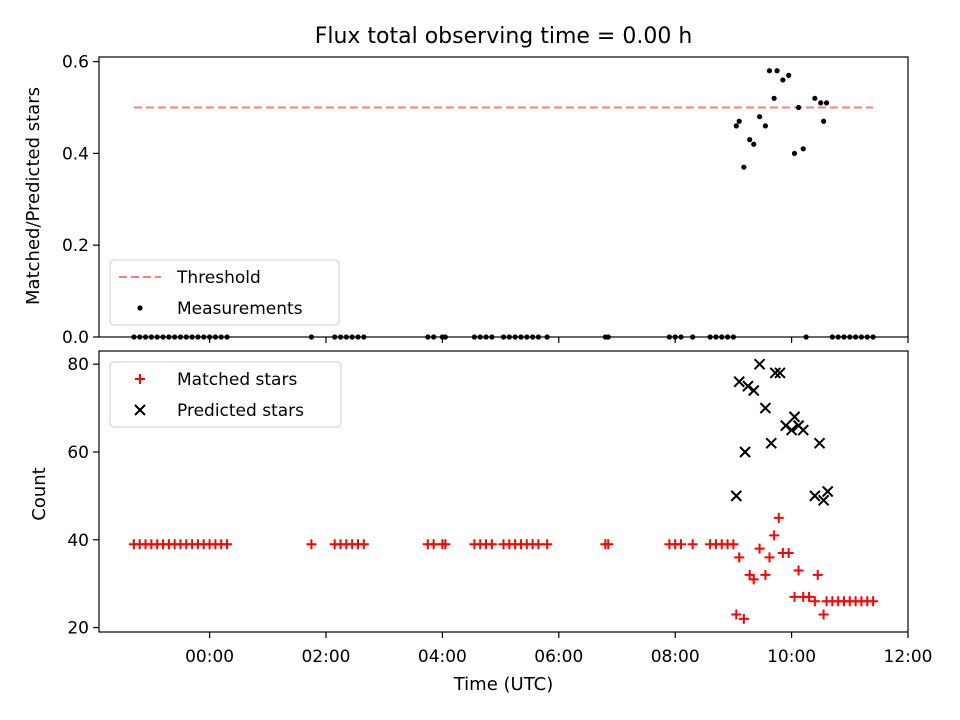 The height and width of the screenshot is (720, 960). What do you see at coordinates (78, 629) in the screenshot?
I see `bottom-y-tick-label: 20` at bounding box center [78, 629].